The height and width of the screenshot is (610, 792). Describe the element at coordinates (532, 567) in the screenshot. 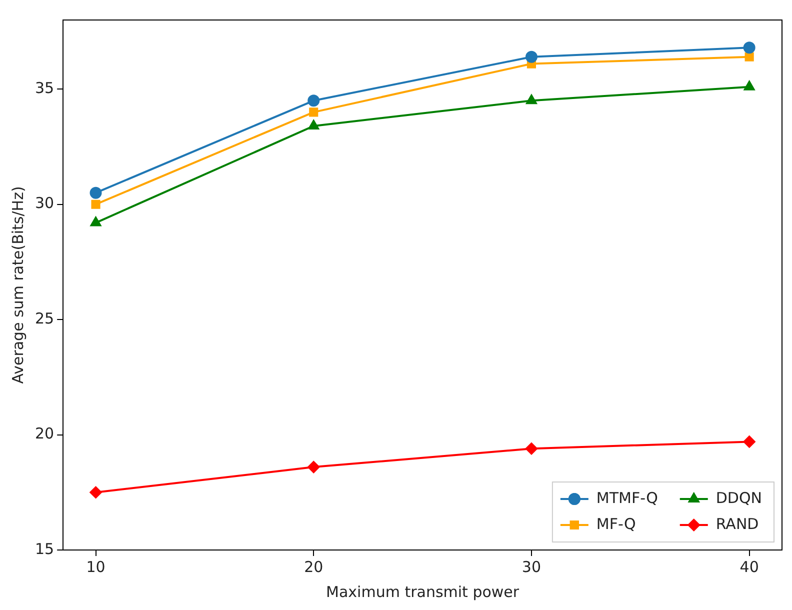

I see `x-tick-label: 30` at that location.